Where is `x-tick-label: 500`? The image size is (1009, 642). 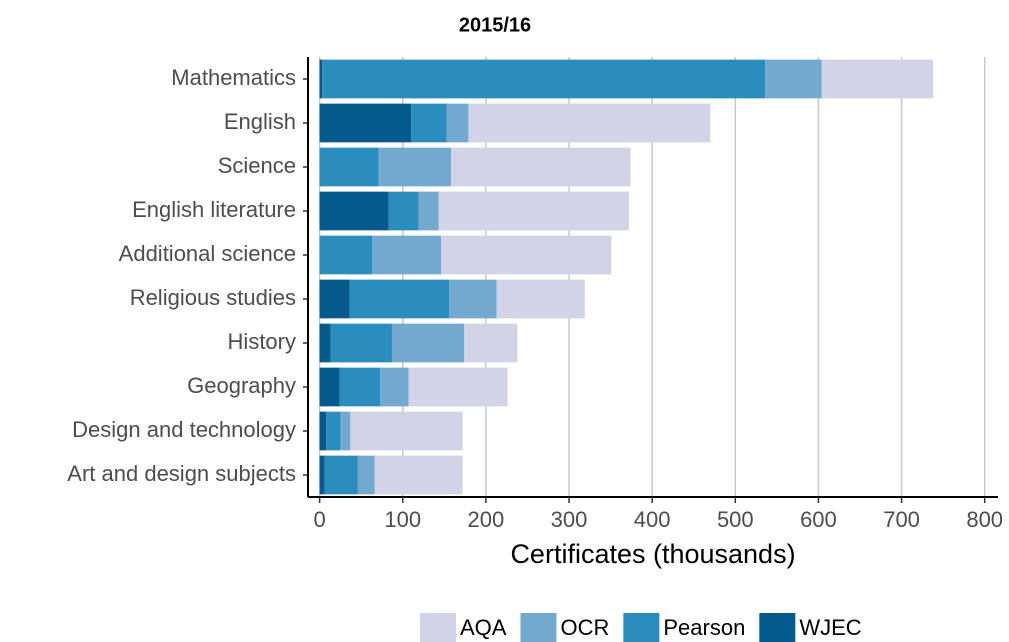
x-tick-label: 500 is located at coordinates (735, 519).